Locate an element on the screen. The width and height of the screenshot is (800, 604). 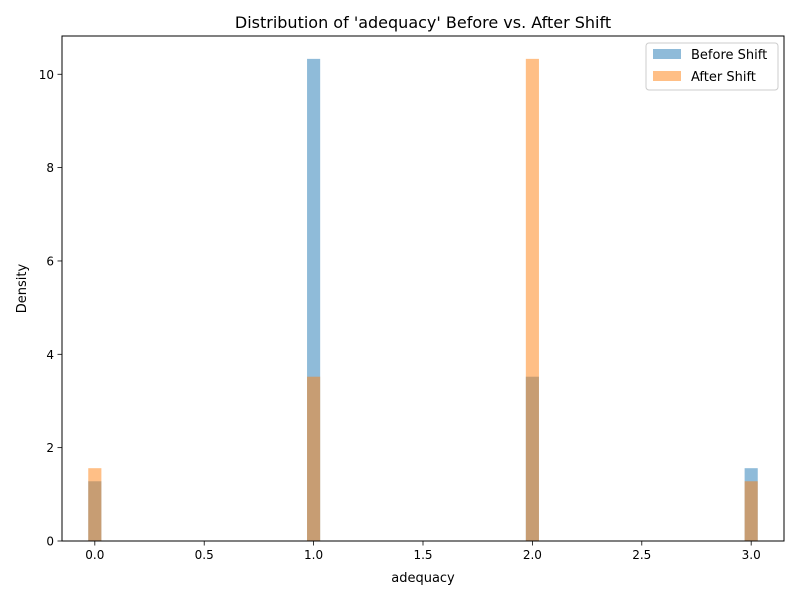
x-tick-label: 2.0 is located at coordinates (532, 555).